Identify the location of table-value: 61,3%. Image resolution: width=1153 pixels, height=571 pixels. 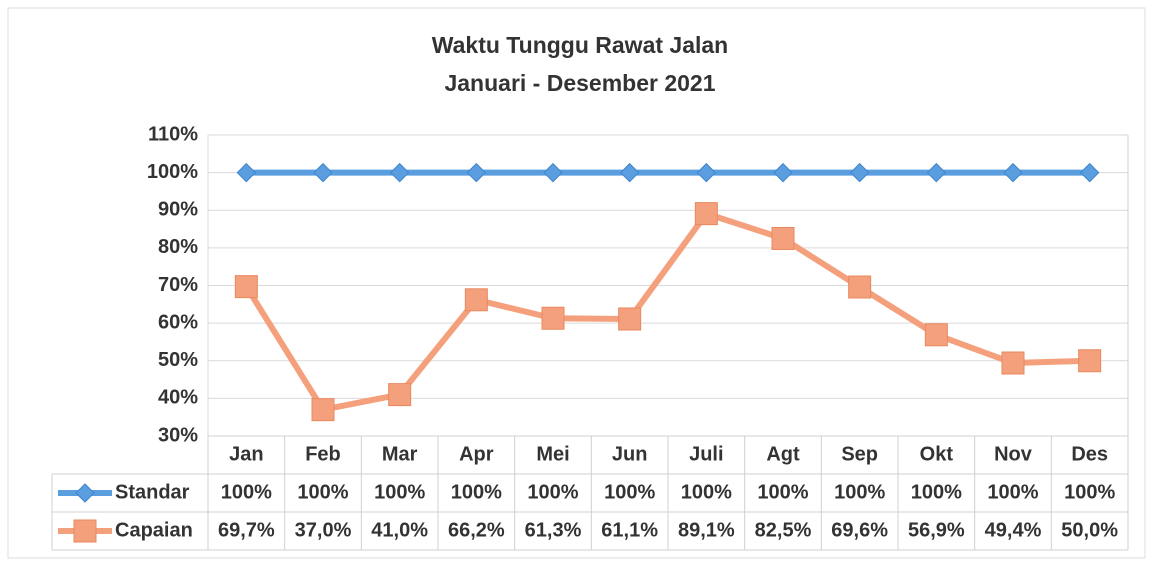
(553, 530).